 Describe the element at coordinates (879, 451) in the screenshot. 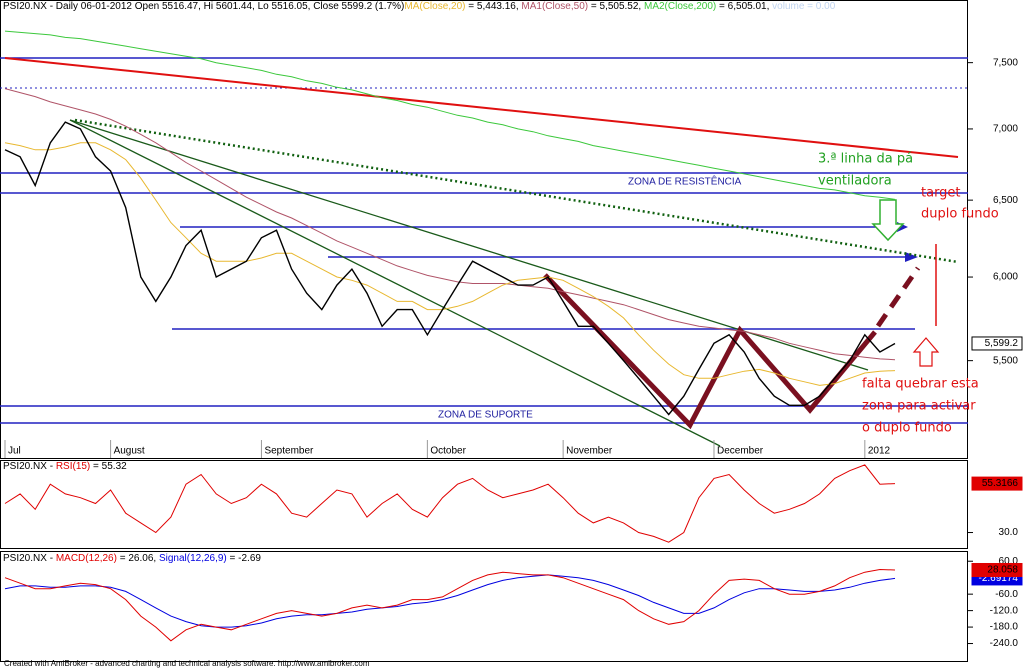

I see `x-tick-label: 2012` at that location.